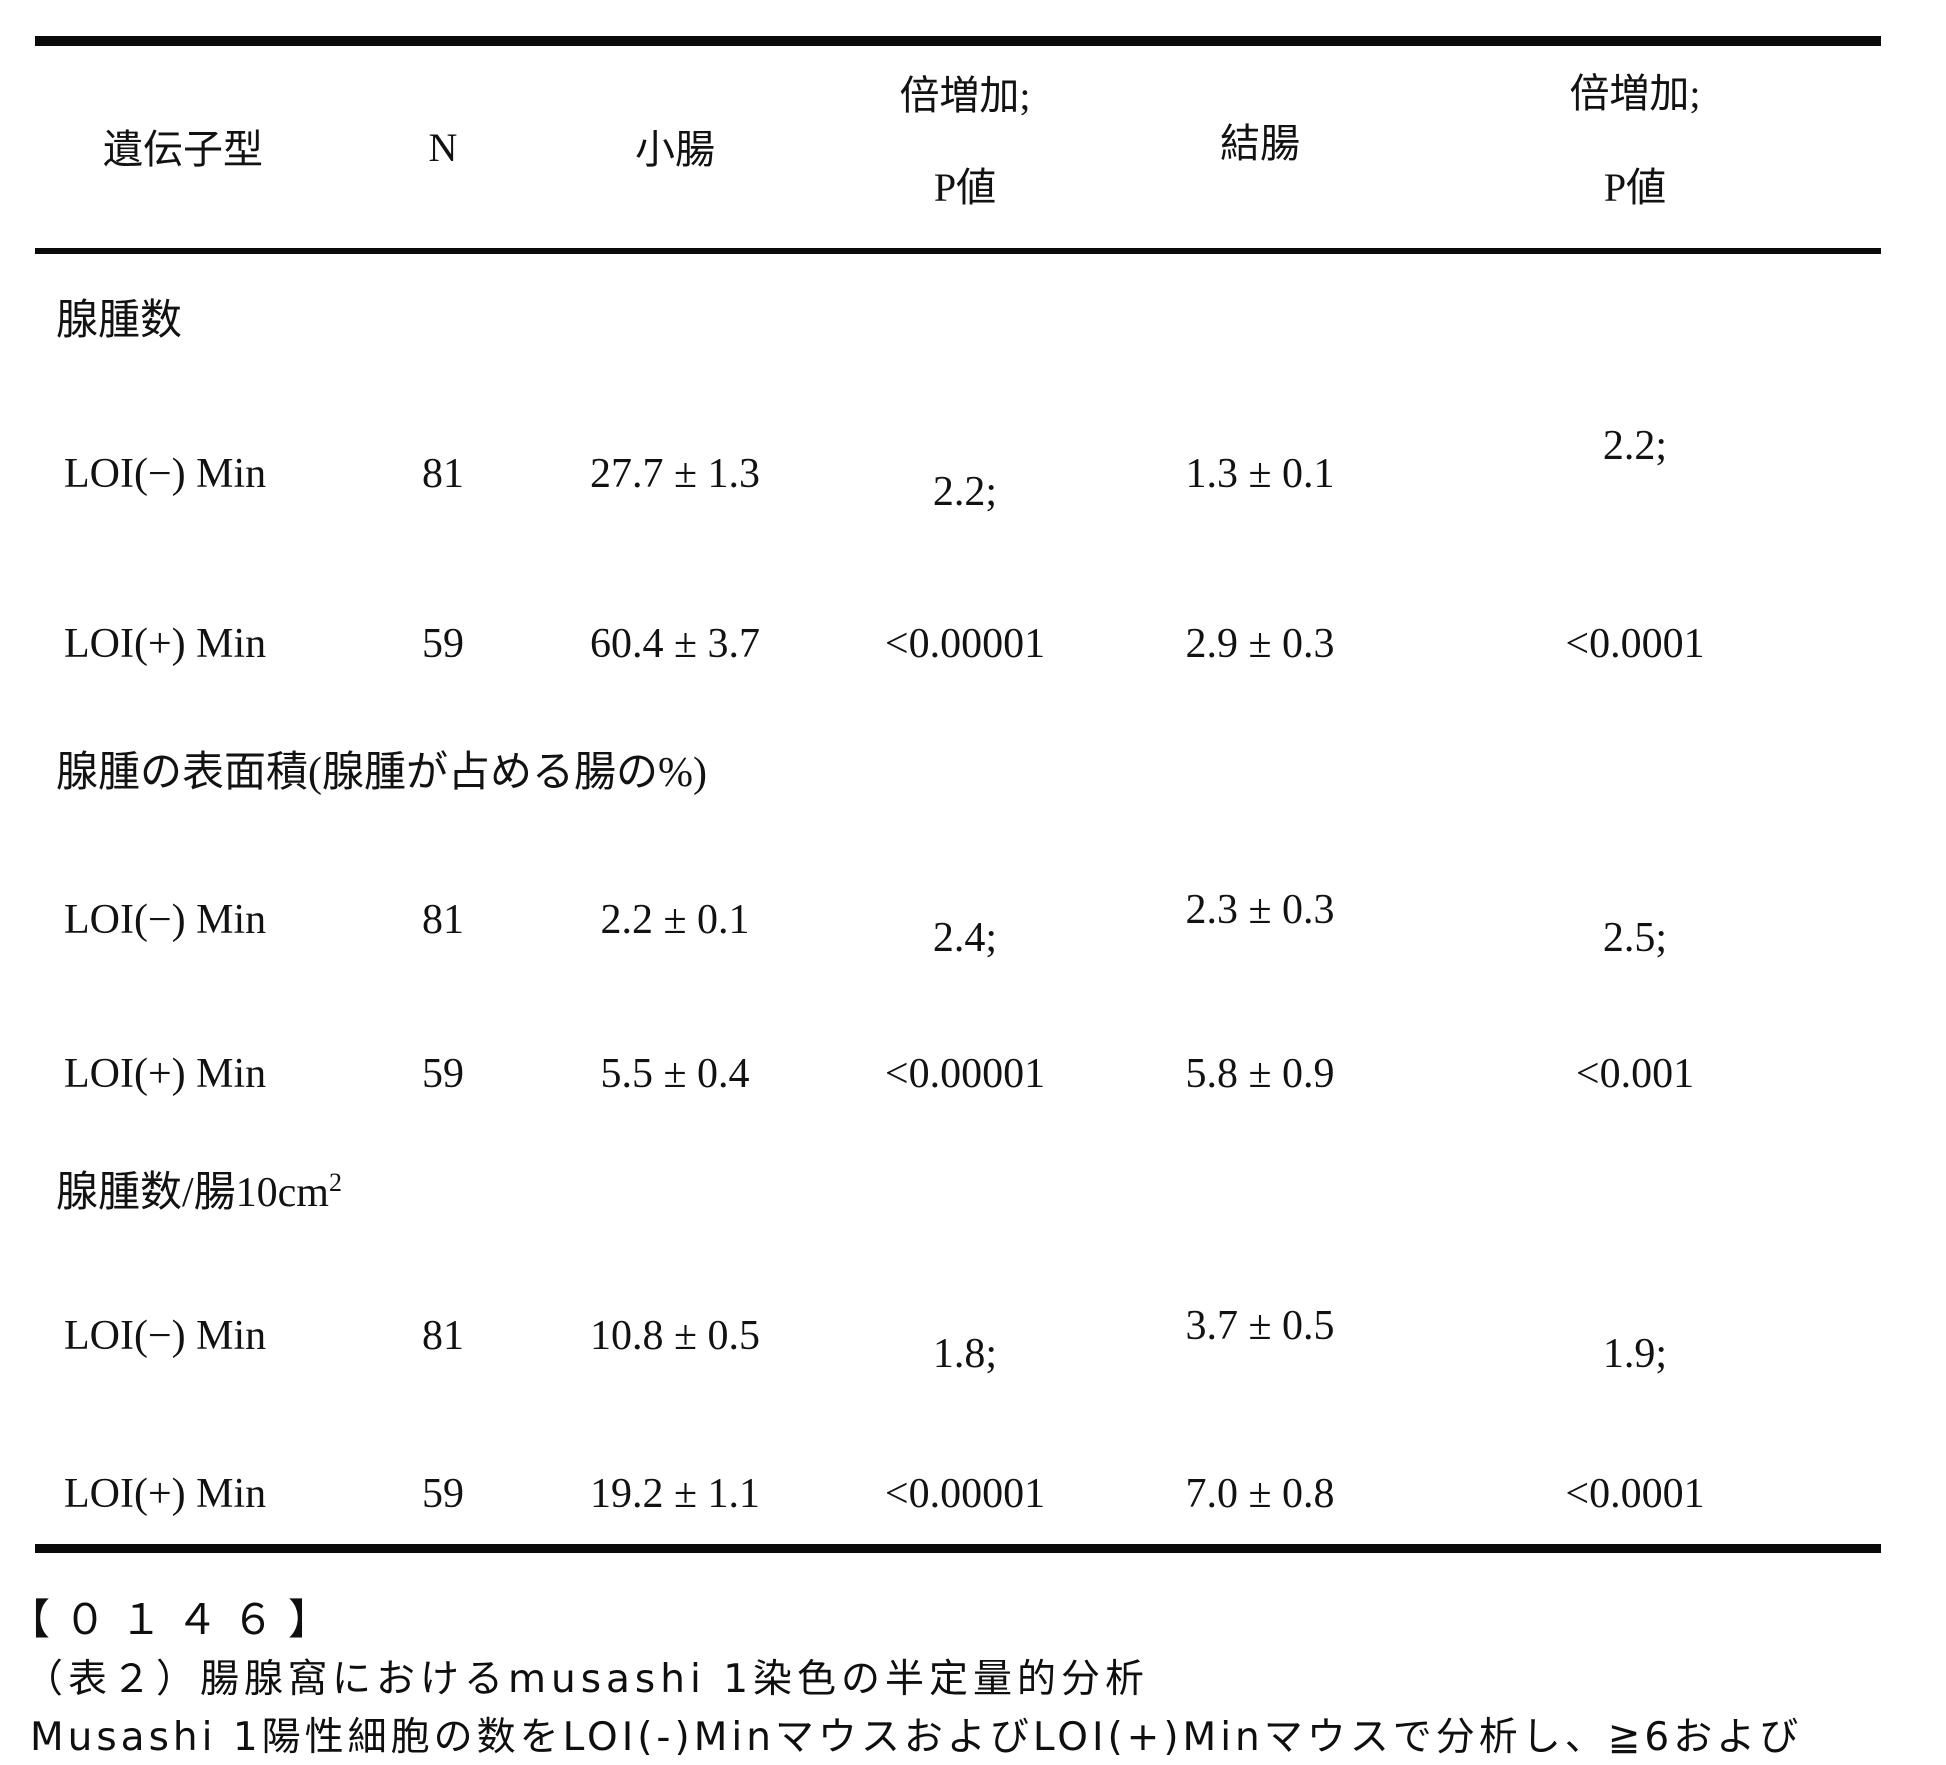 This screenshot has height=1765, width=1946. Describe the element at coordinates (1260, 1074) in the screenshot. I see `table-cell-colon: 5.8 ± 0.9` at that location.